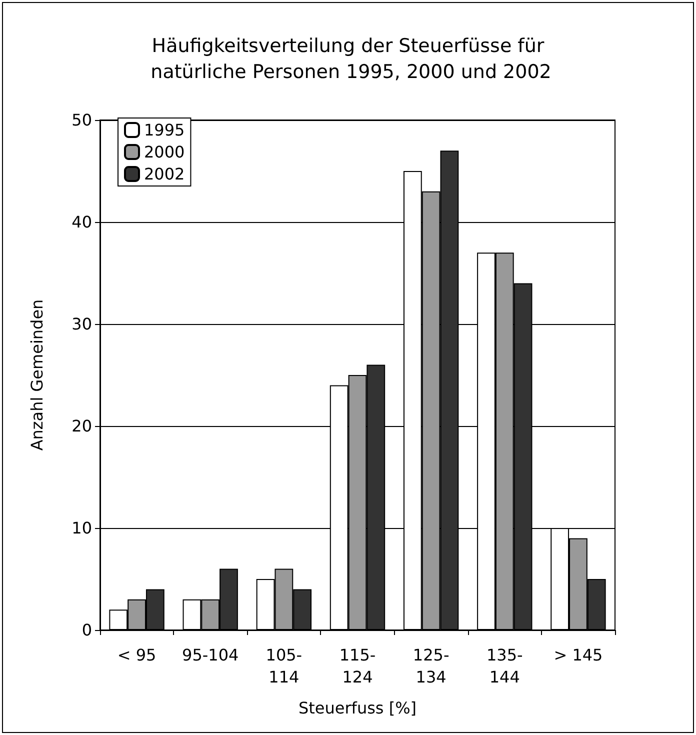 The width and height of the screenshot is (696, 735). Describe the element at coordinates (82, 426) in the screenshot. I see `y-tick-label: 20` at that location.